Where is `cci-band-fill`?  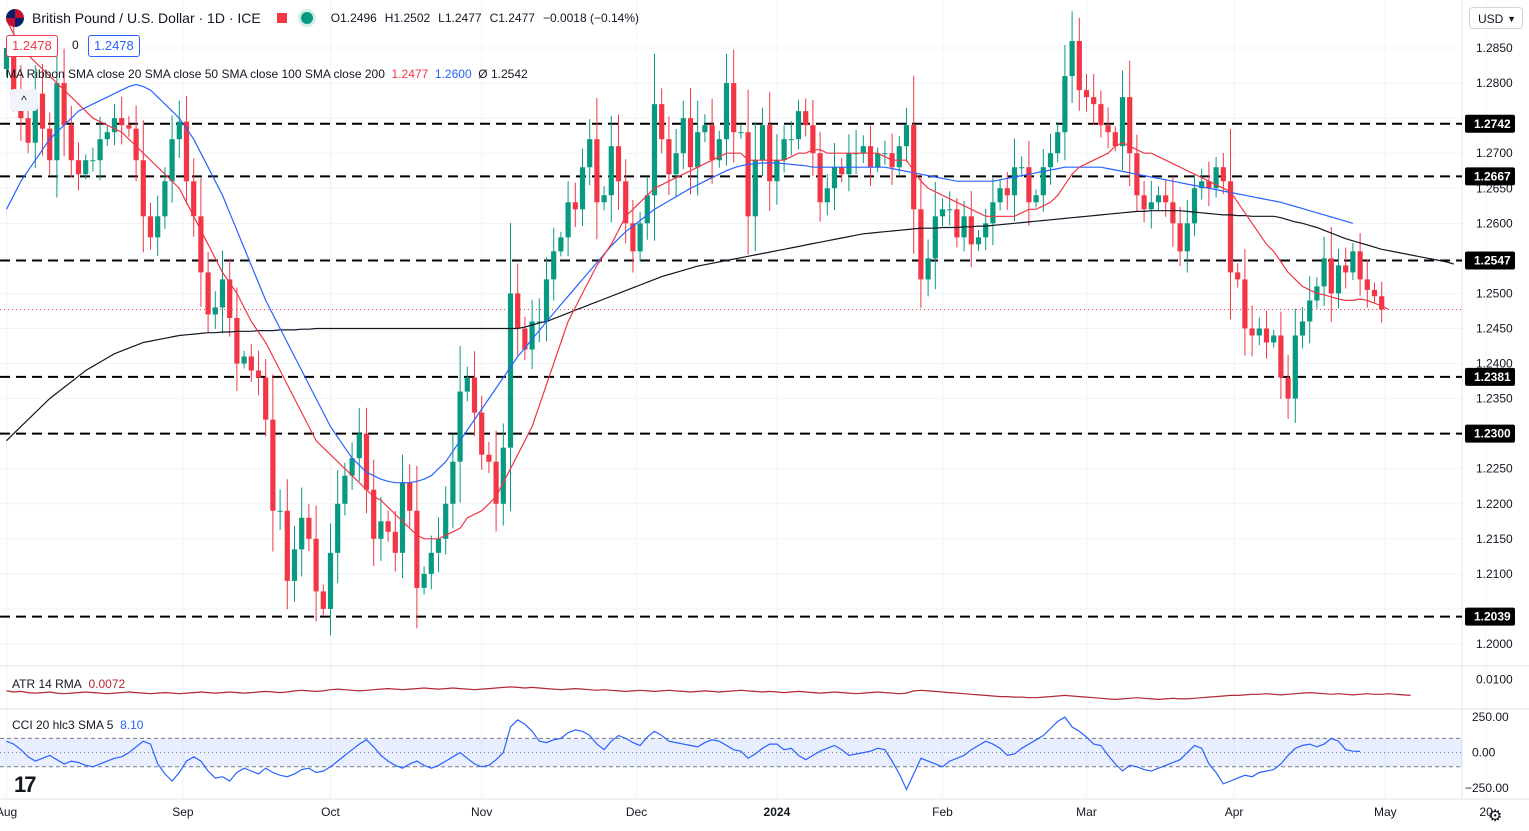 cci-band-fill is located at coordinates (731, 752).